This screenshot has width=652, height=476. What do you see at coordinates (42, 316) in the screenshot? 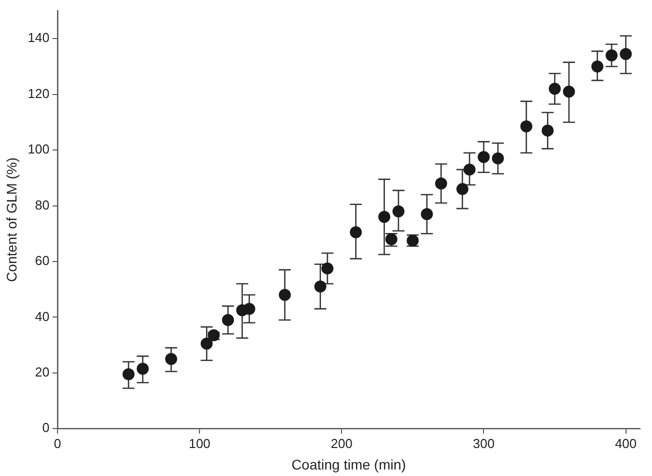
I see `y-tick-label: 40` at bounding box center [42, 316].